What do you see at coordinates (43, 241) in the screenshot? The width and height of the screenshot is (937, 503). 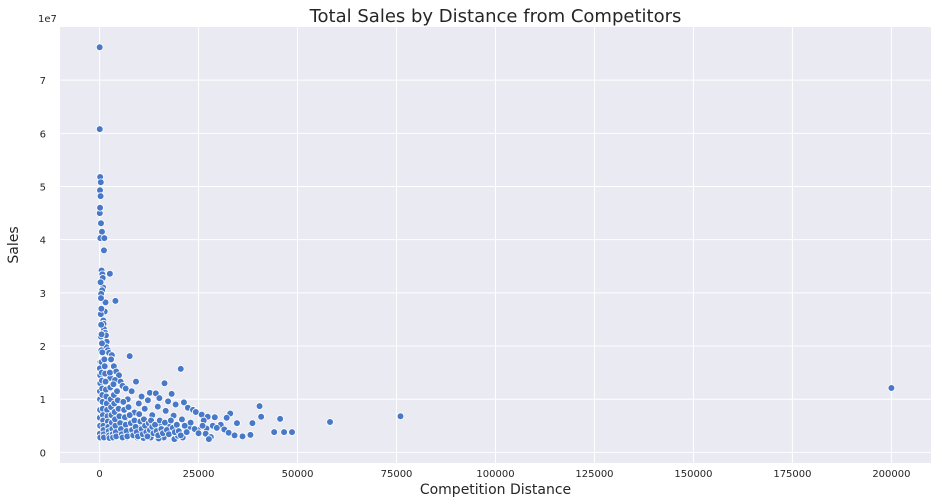 I see `y-tick-label: 4` at bounding box center [43, 241].